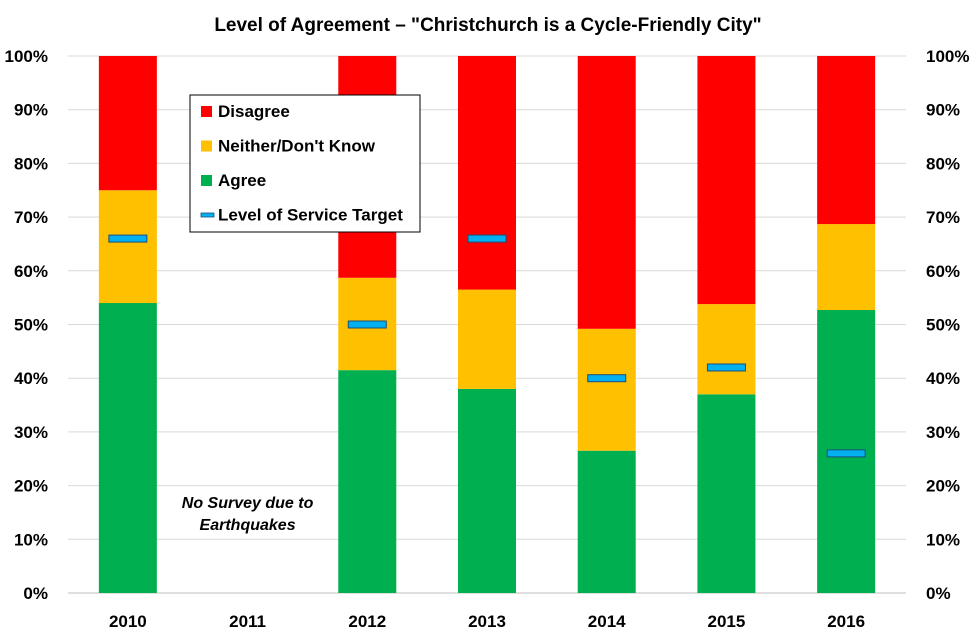 This screenshot has height=642, width=976. What do you see at coordinates (943, 110) in the screenshot?
I see `y-tick-label-right: 90%` at bounding box center [943, 110].